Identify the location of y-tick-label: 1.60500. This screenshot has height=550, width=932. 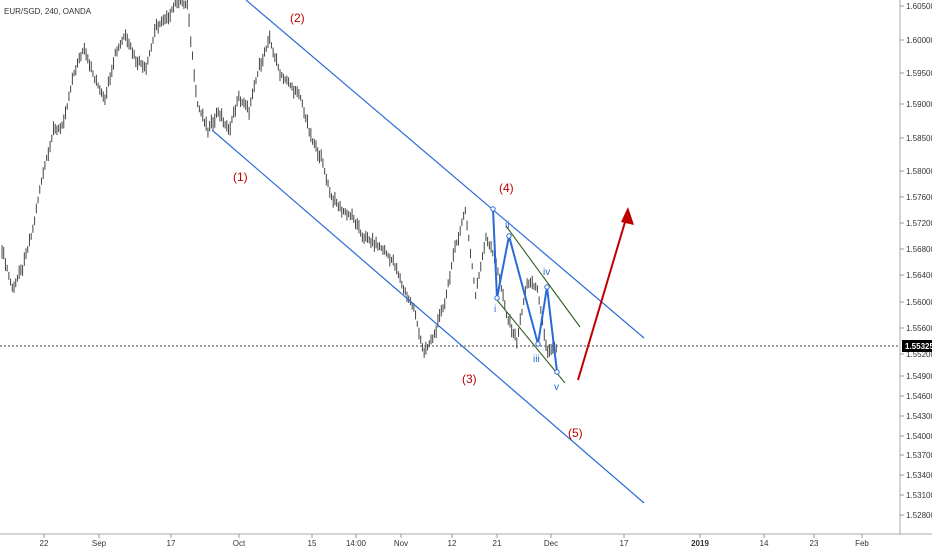
(919, 6).